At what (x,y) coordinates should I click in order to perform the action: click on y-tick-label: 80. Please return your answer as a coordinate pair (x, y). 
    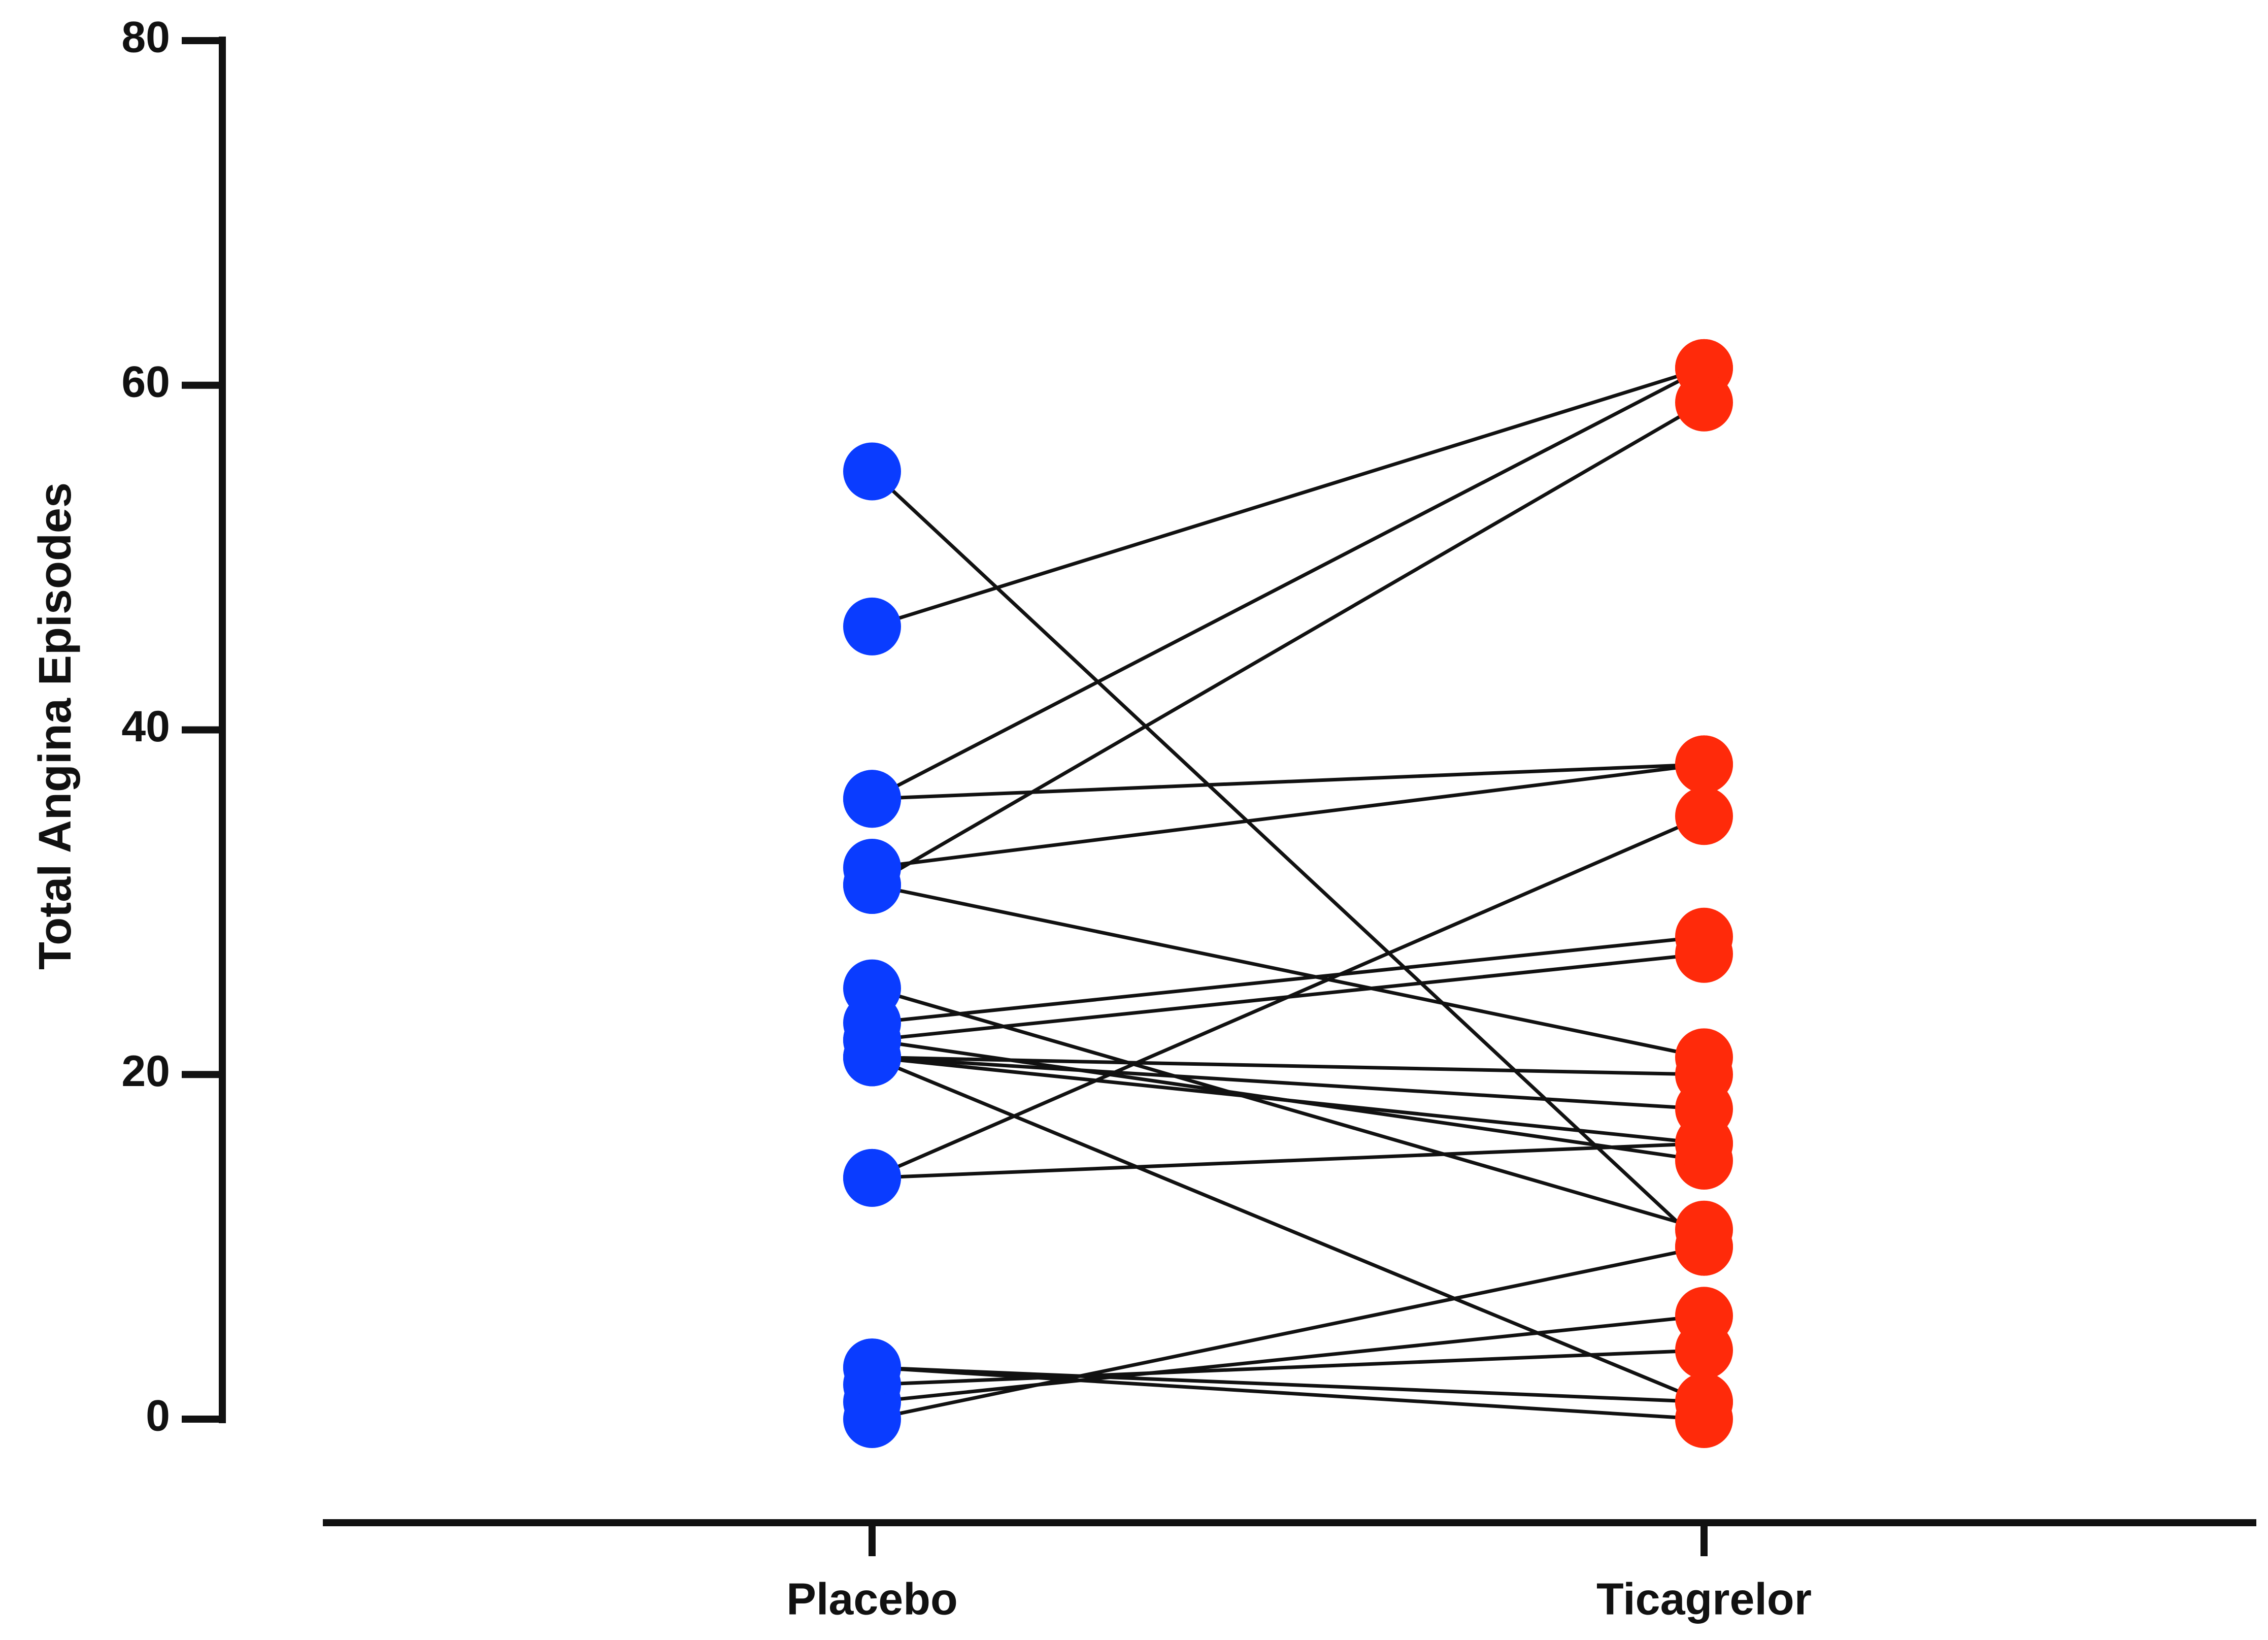
    Looking at the image, I should click on (145, 37).